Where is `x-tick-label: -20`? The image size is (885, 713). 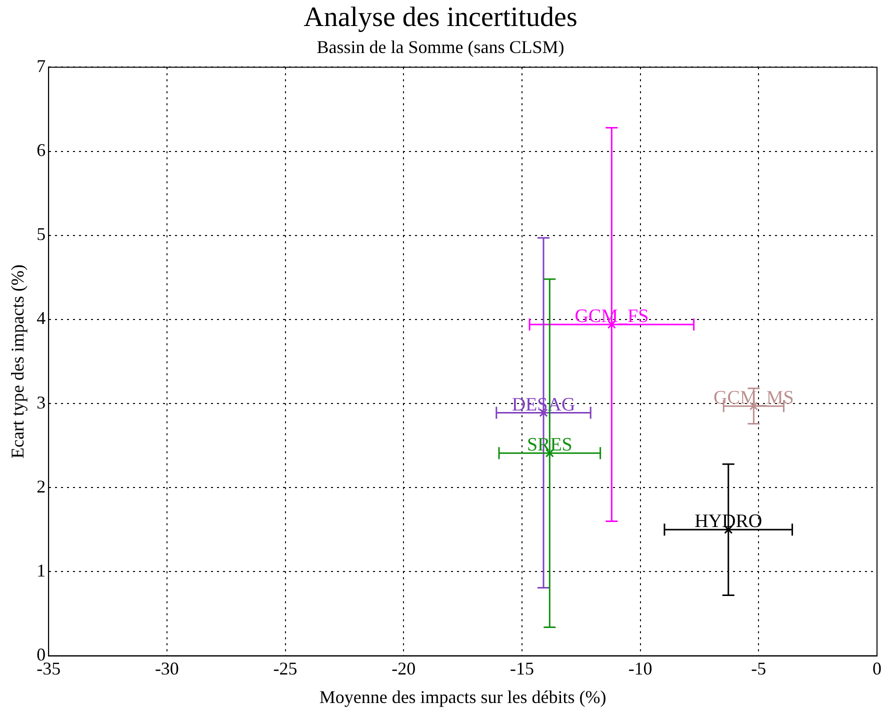
x-tick-label: -20 is located at coordinates (404, 668).